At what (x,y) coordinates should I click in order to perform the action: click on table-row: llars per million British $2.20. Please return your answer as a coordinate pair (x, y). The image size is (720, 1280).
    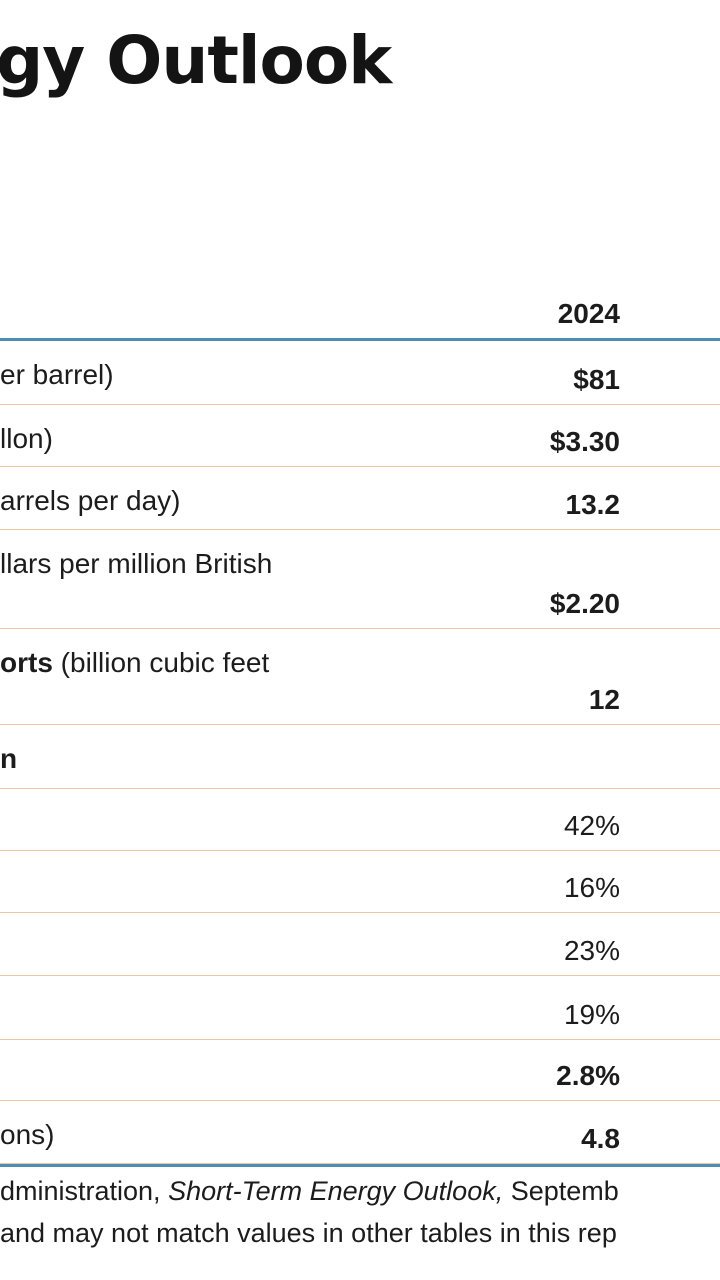
    Looking at the image, I should click on (360, 579).